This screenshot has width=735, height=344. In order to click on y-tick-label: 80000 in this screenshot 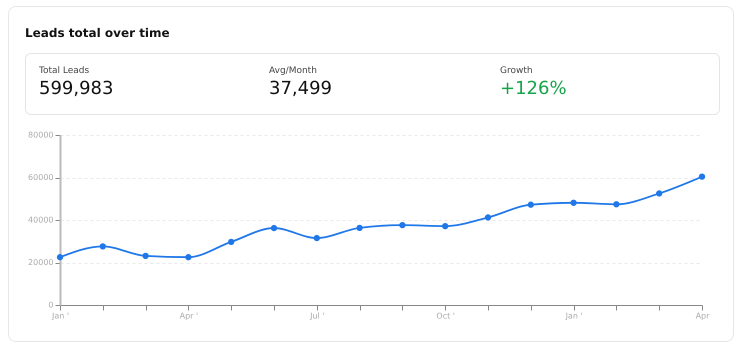, I will do `click(41, 135)`.